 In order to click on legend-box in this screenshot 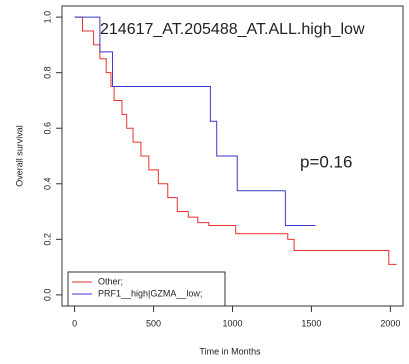, I will do `click(146, 289)`.